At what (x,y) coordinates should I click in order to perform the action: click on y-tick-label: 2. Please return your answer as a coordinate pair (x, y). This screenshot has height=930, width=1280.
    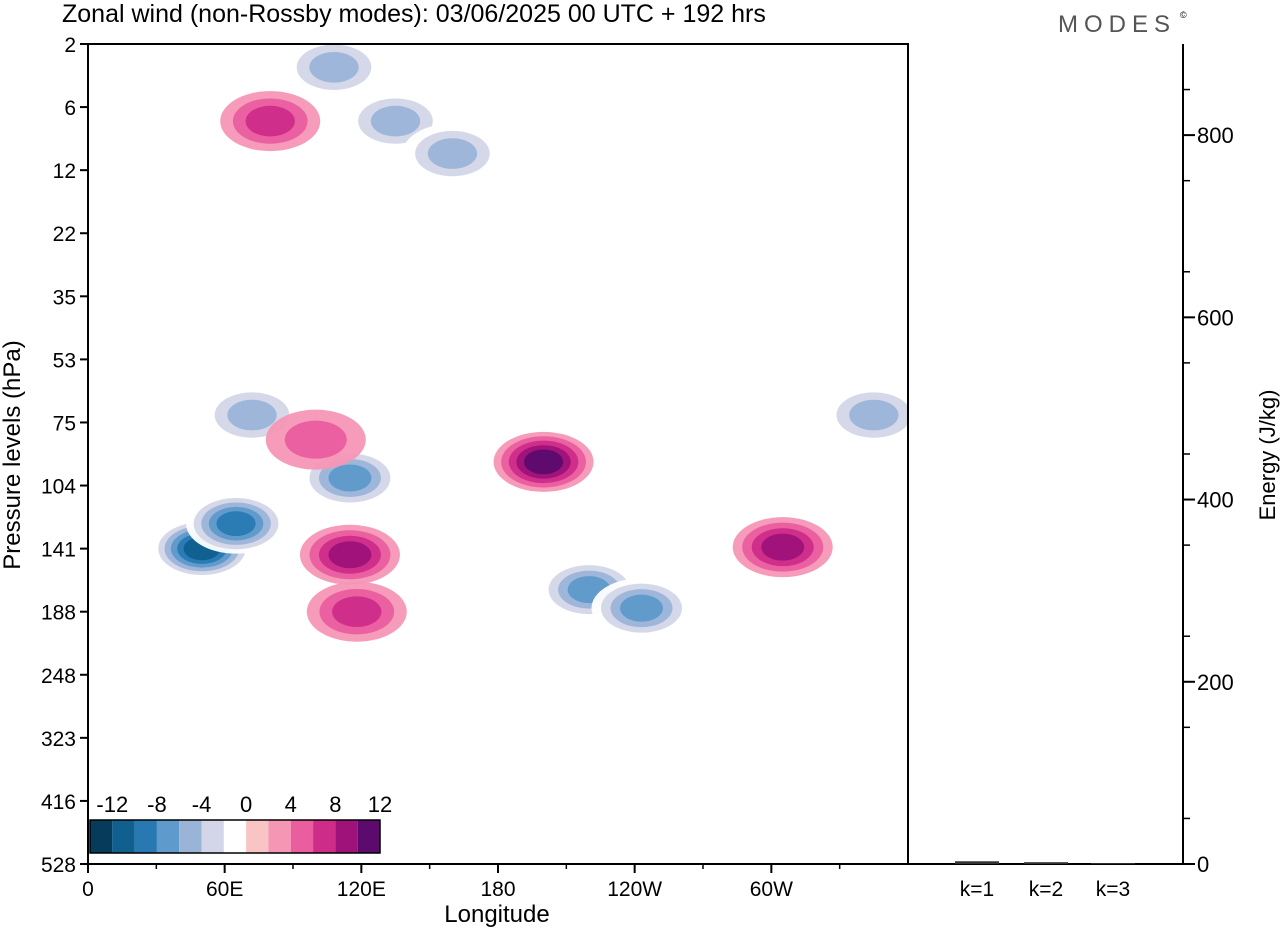
    Looking at the image, I should click on (70, 45).